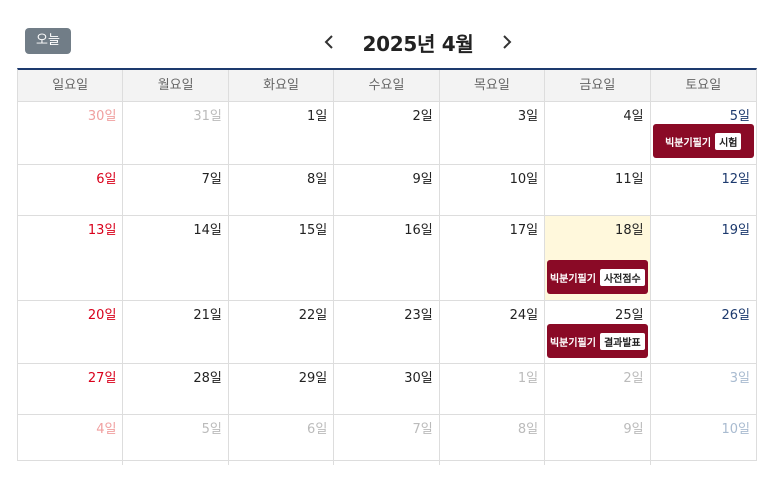 The height and width of the screenshot is (480, 777). Describe the element at coordinates (282, 332) in the screenshot. I see `day-cell: 22일` at that location.